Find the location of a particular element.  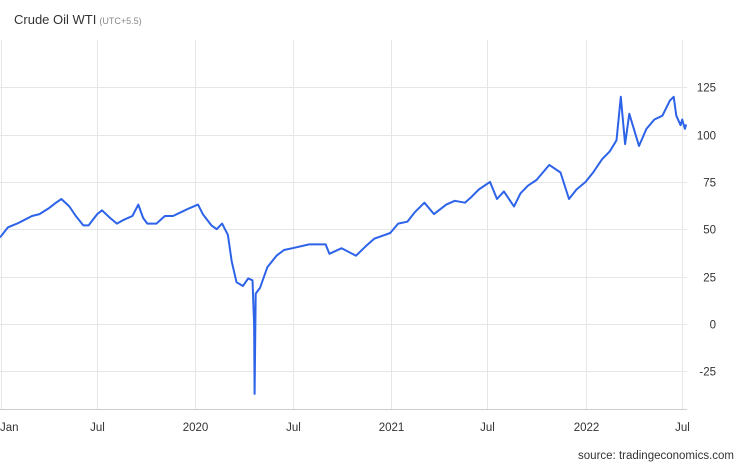

x-tick-label: 2022 is located at coordinates (587, 428).